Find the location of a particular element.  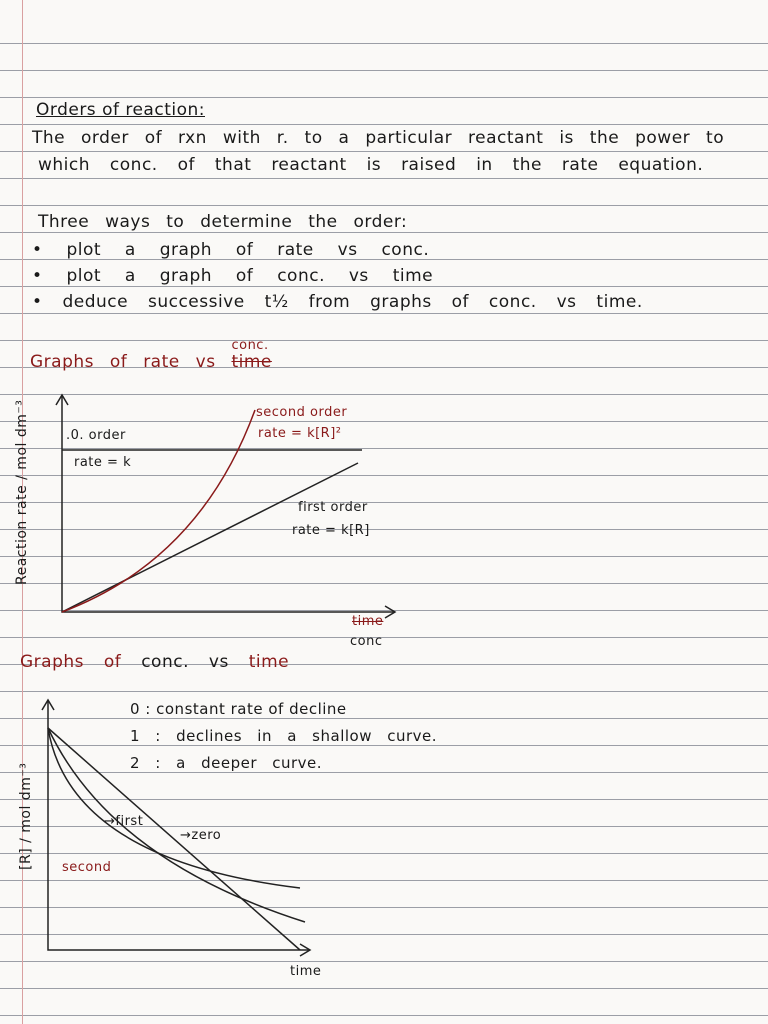

margin-line is located at coordinates (22, 512).